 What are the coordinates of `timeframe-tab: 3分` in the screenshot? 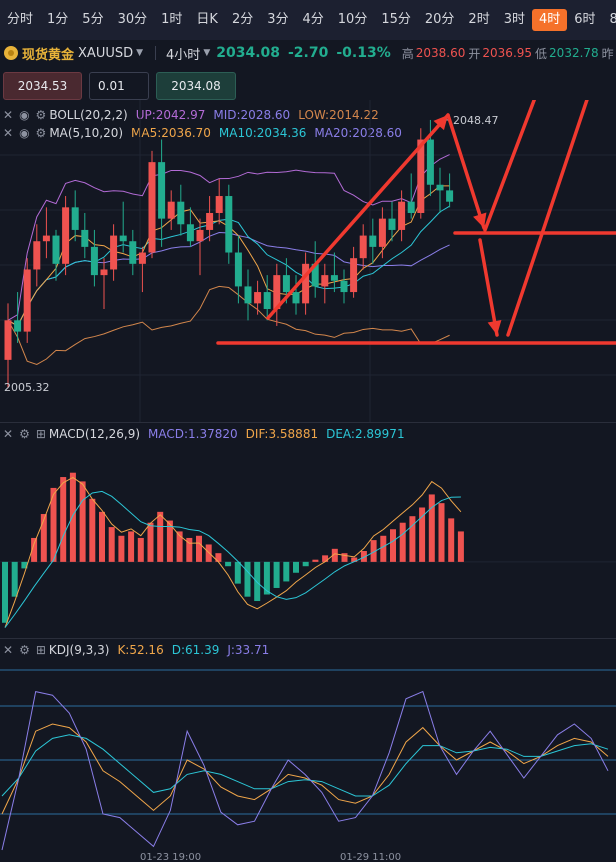 It's located at (278, 19).